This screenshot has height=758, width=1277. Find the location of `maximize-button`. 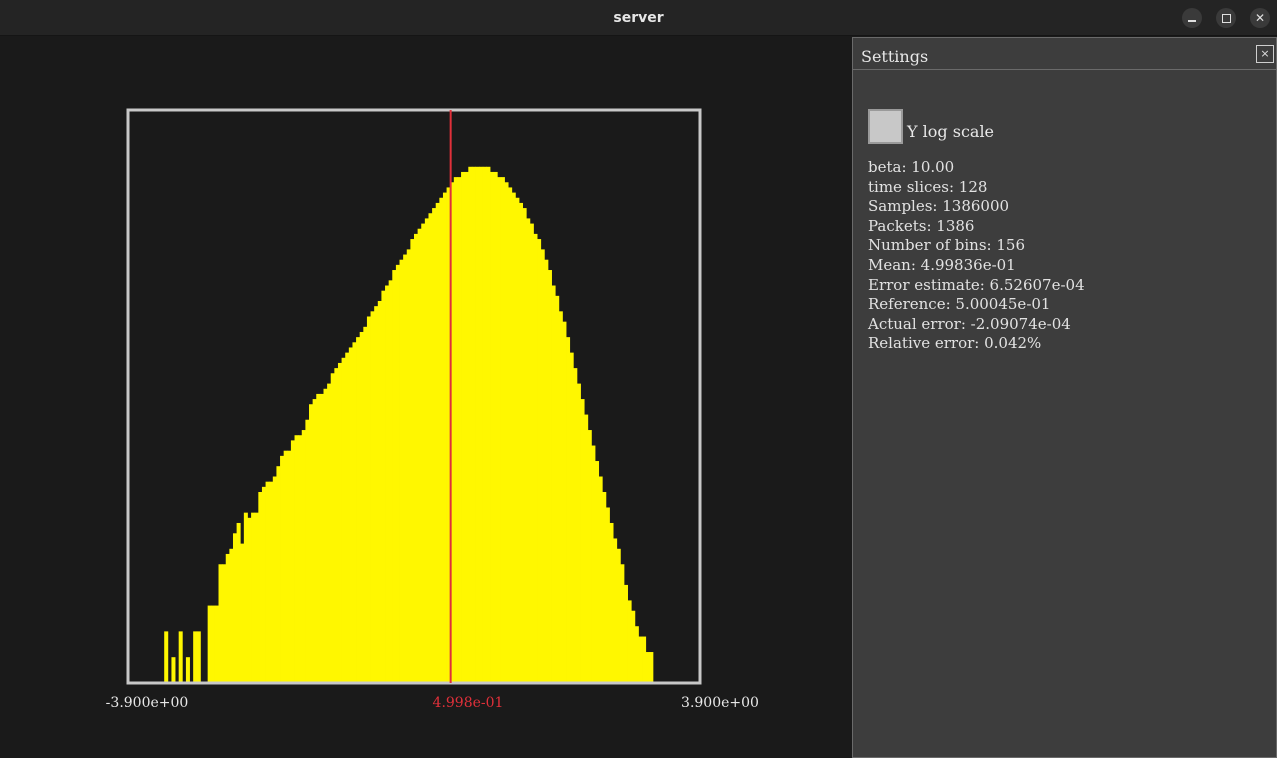

maximize-button is located at coordinates (1226, 18).